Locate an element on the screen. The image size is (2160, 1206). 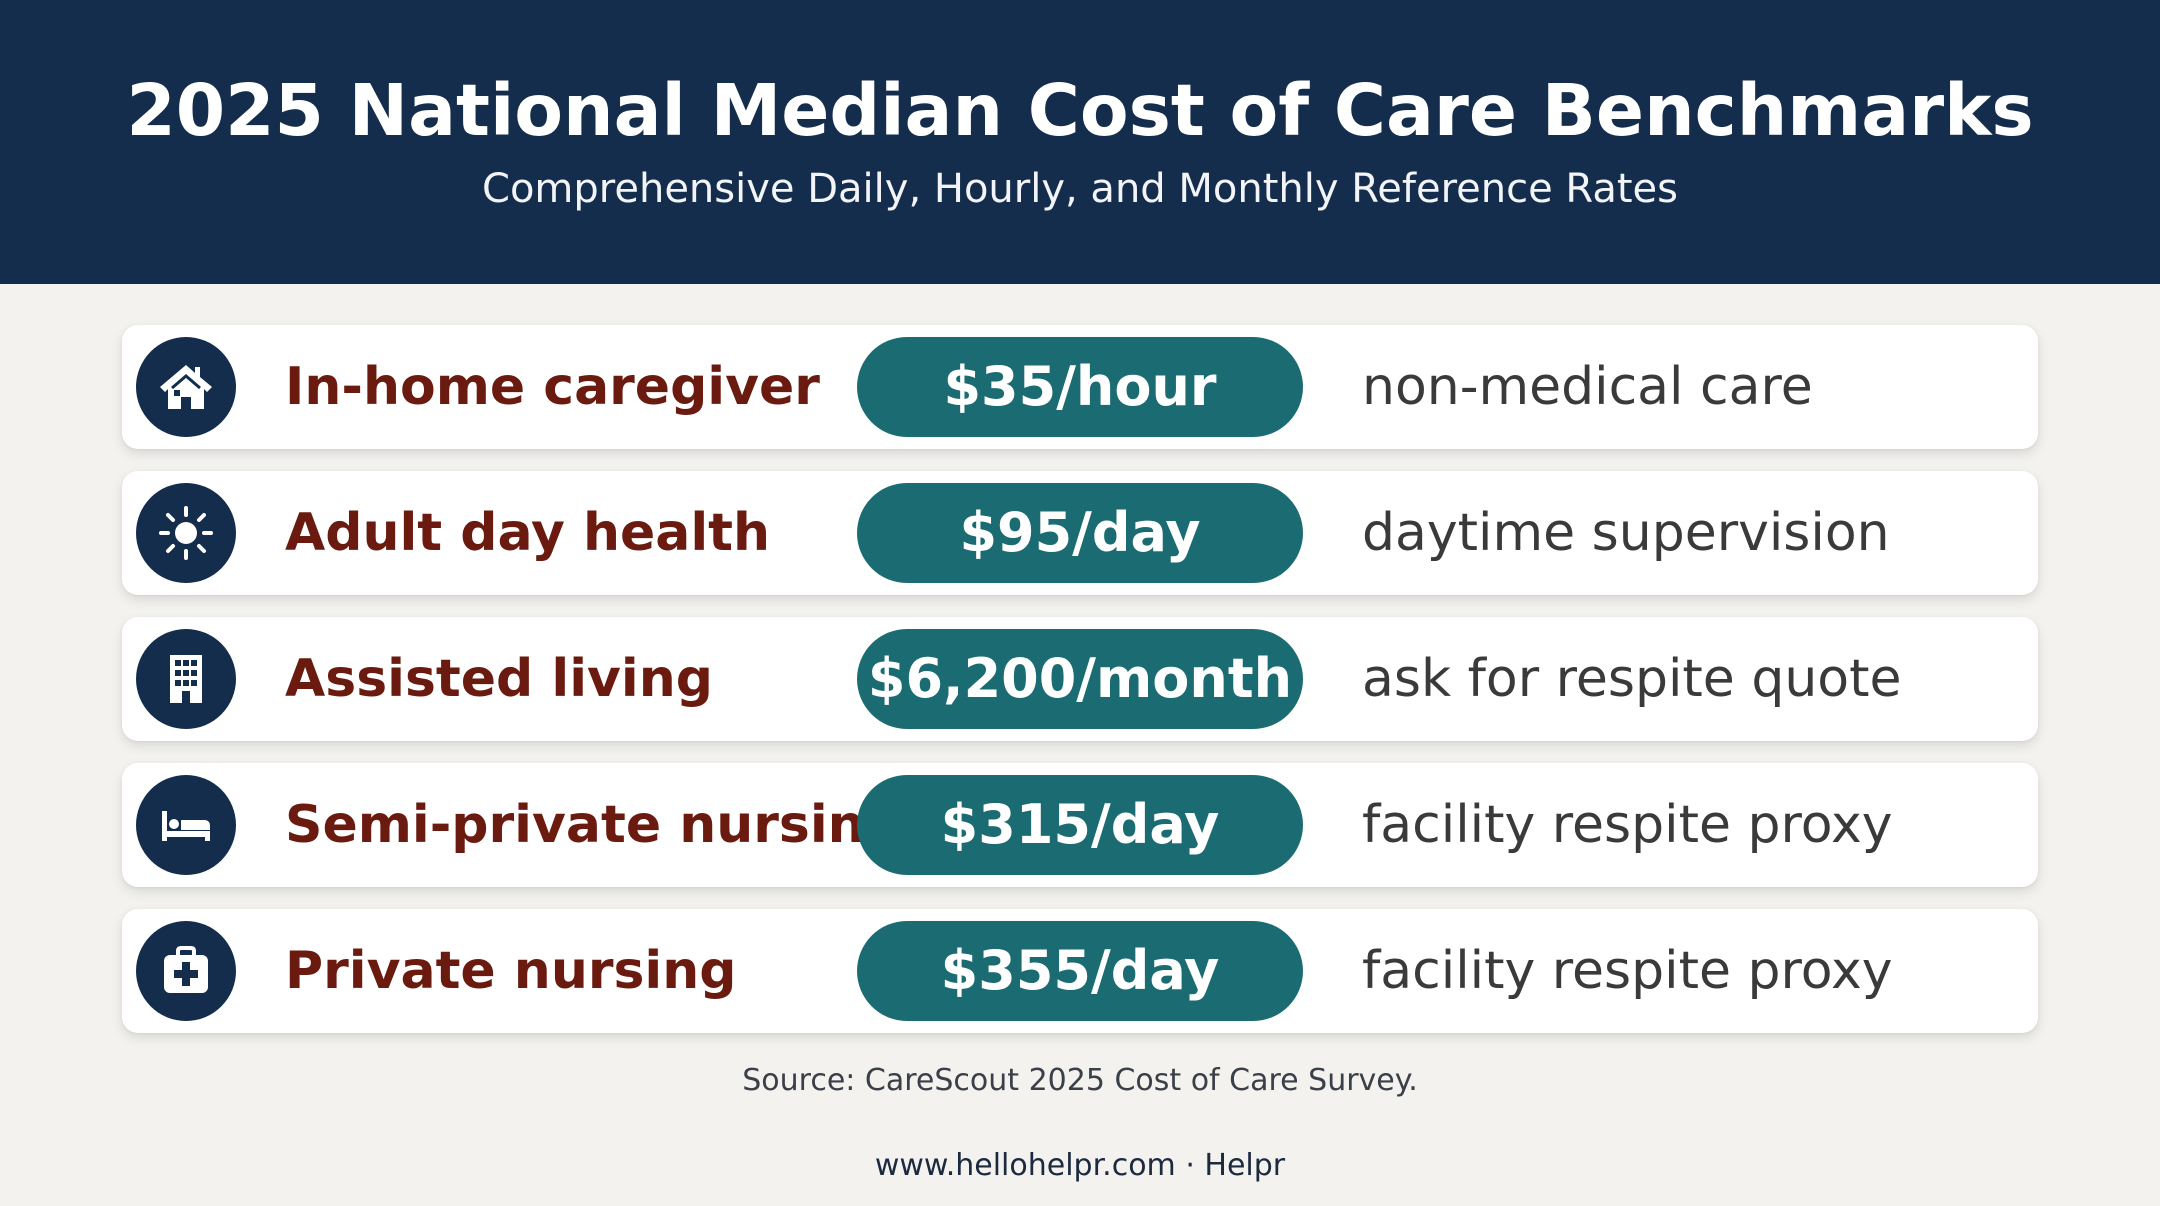
benchmark-rate: $355/day is located at coordinates (1080, 971).